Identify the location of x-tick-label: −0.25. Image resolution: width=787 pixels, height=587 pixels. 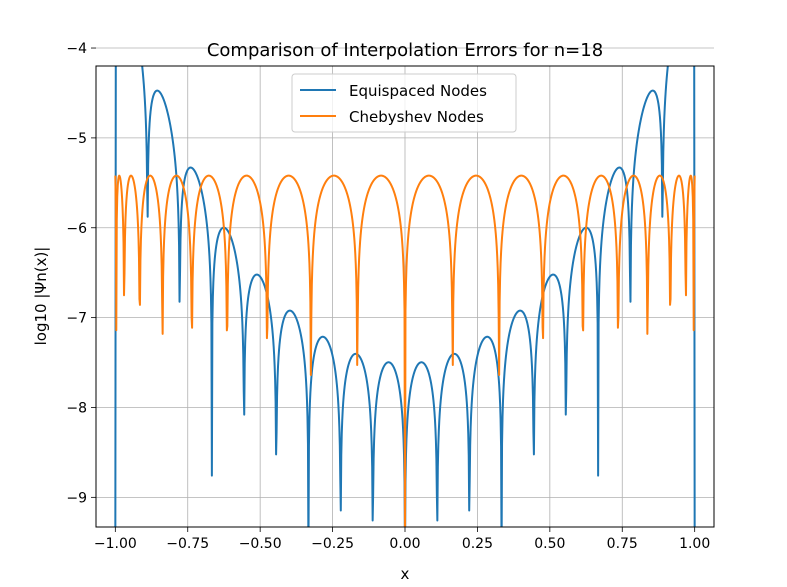
(332, 544).